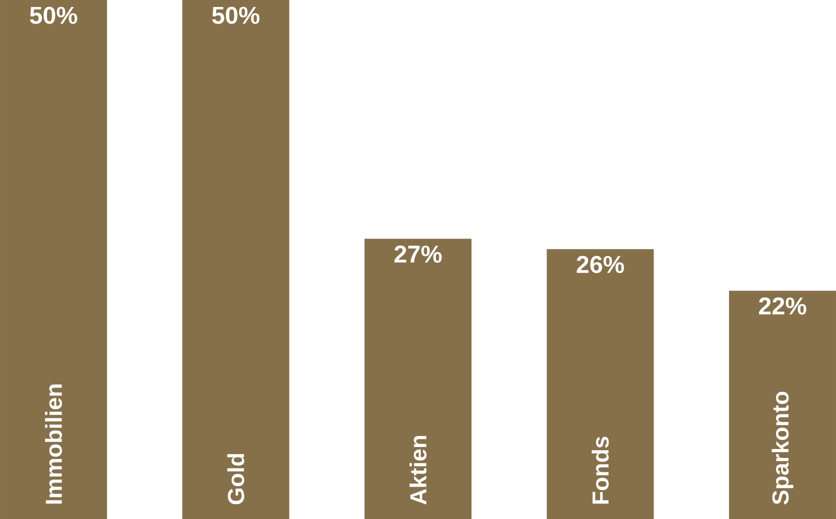 This screenshot has width=836, height=519. Describe the element at coordinates (600, 470) in the screenshot. I see `x-tick-label: Fonds` at that location.